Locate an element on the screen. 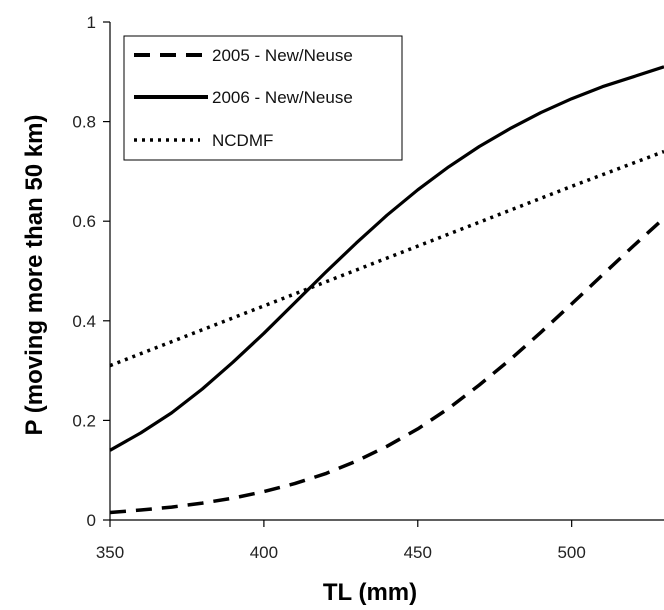  x-axis-title: TL (mm) is located at coordinates (370, 592).